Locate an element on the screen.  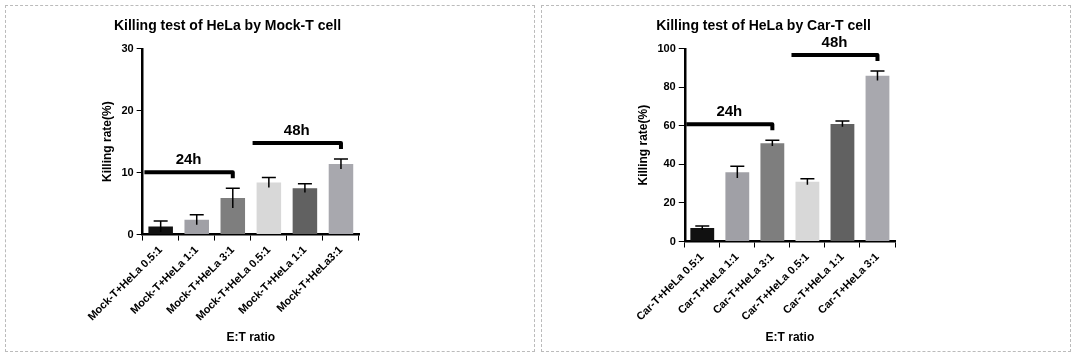
chart-title: Killing test of HeLa by Mock-T cell is located at coordinates (227, 25).